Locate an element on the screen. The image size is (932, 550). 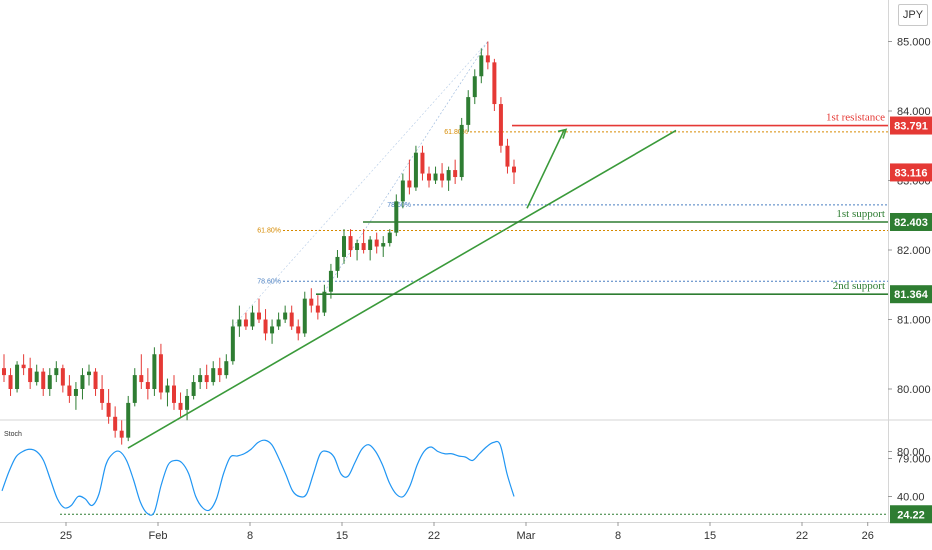
stoch-value-tag is located at coordinates (911, 514).